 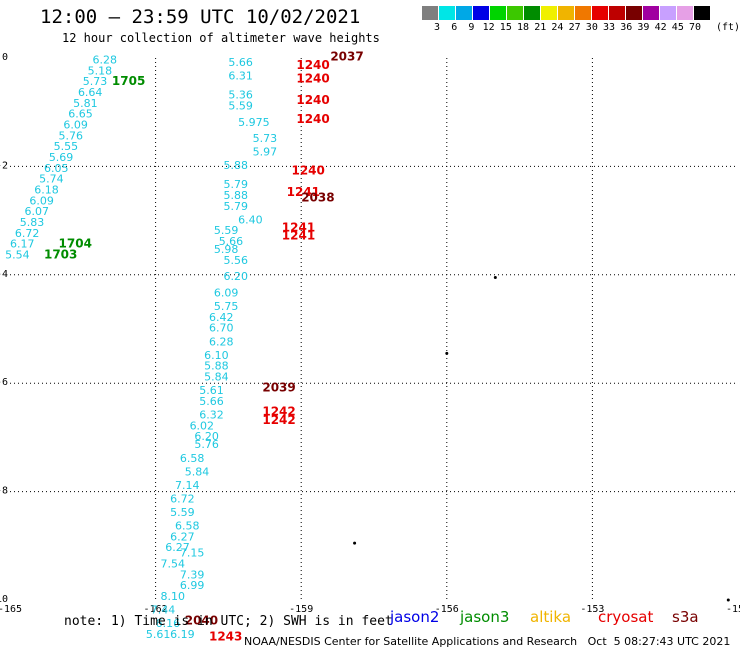 What do you see at coordinates (278, 387) in the screenshot?
I see `pass-time-label: 2039` at bounding box center [278, 387].